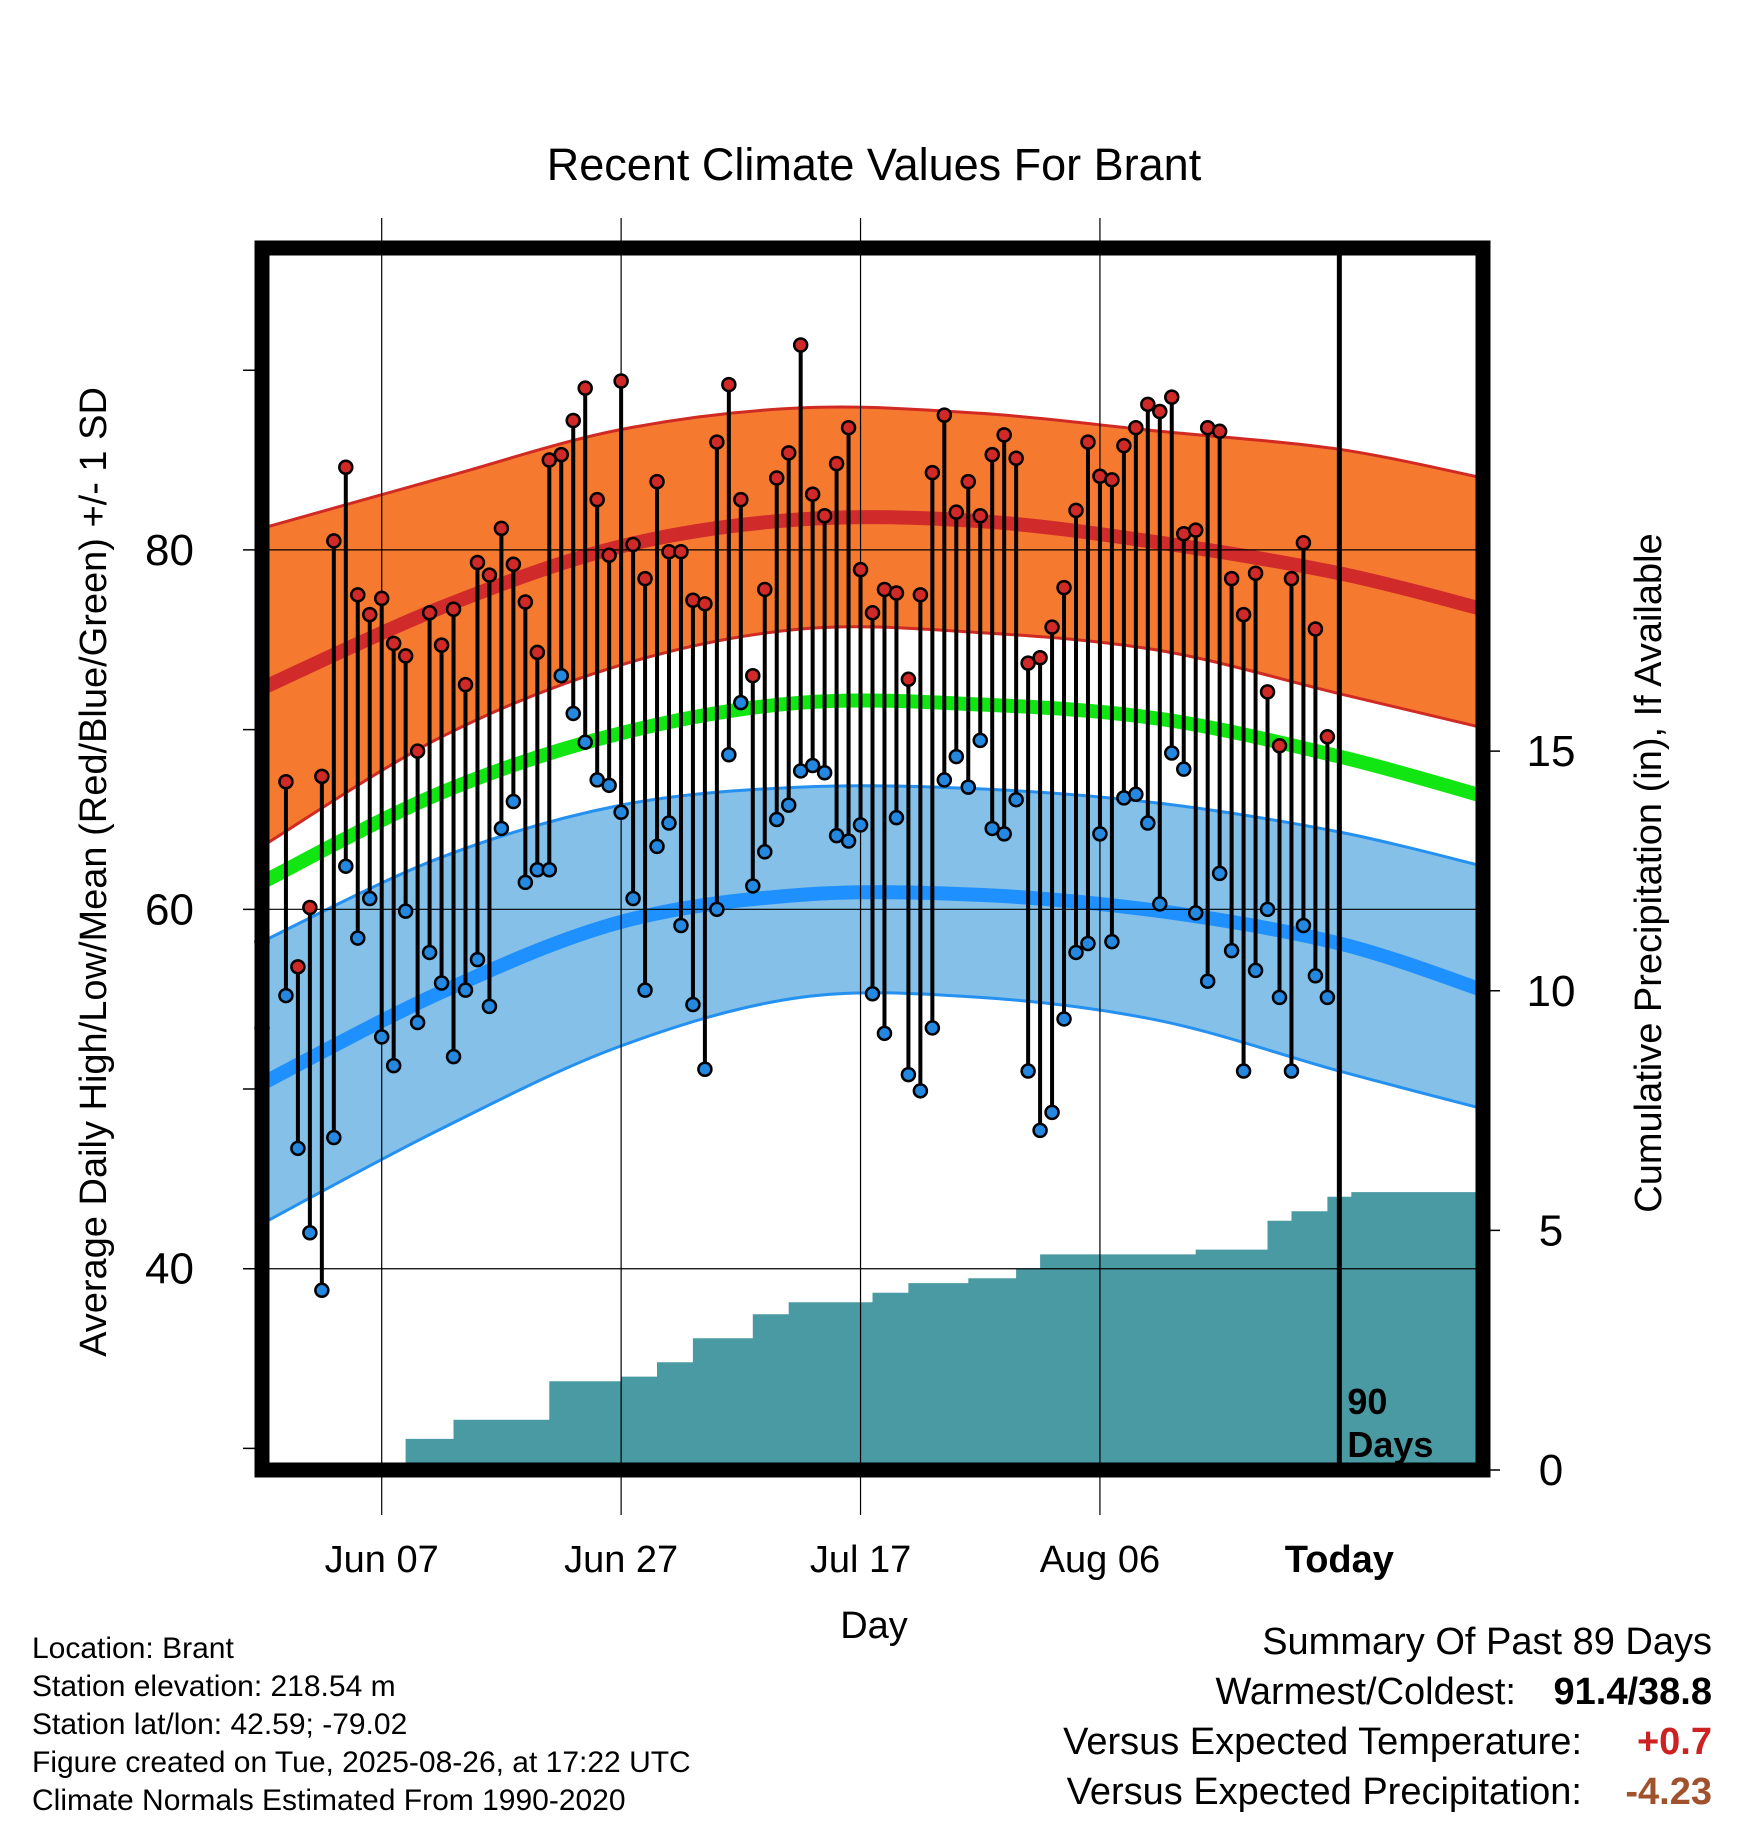 The width and height of the screenshot is (1748, 1828). I want to click on warmest-coldest-value: 91.4/38.8, so click(1632, 1692).